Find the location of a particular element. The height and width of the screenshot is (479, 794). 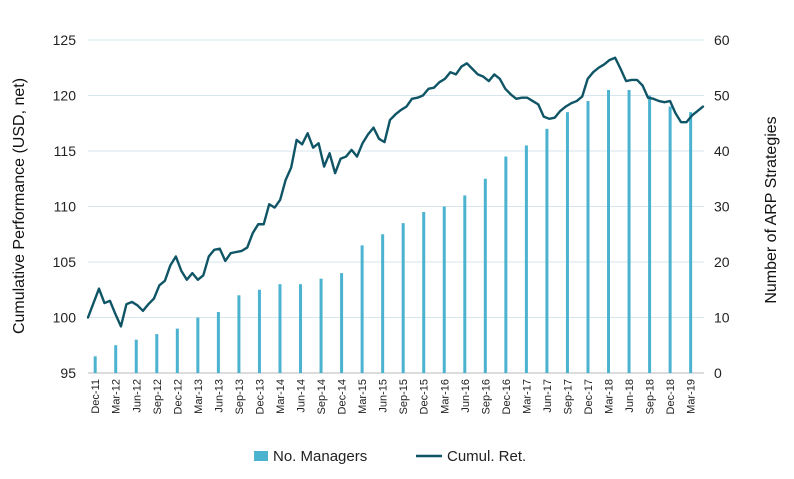

left-tick-label: 110 is located at coordinates (65, 207).